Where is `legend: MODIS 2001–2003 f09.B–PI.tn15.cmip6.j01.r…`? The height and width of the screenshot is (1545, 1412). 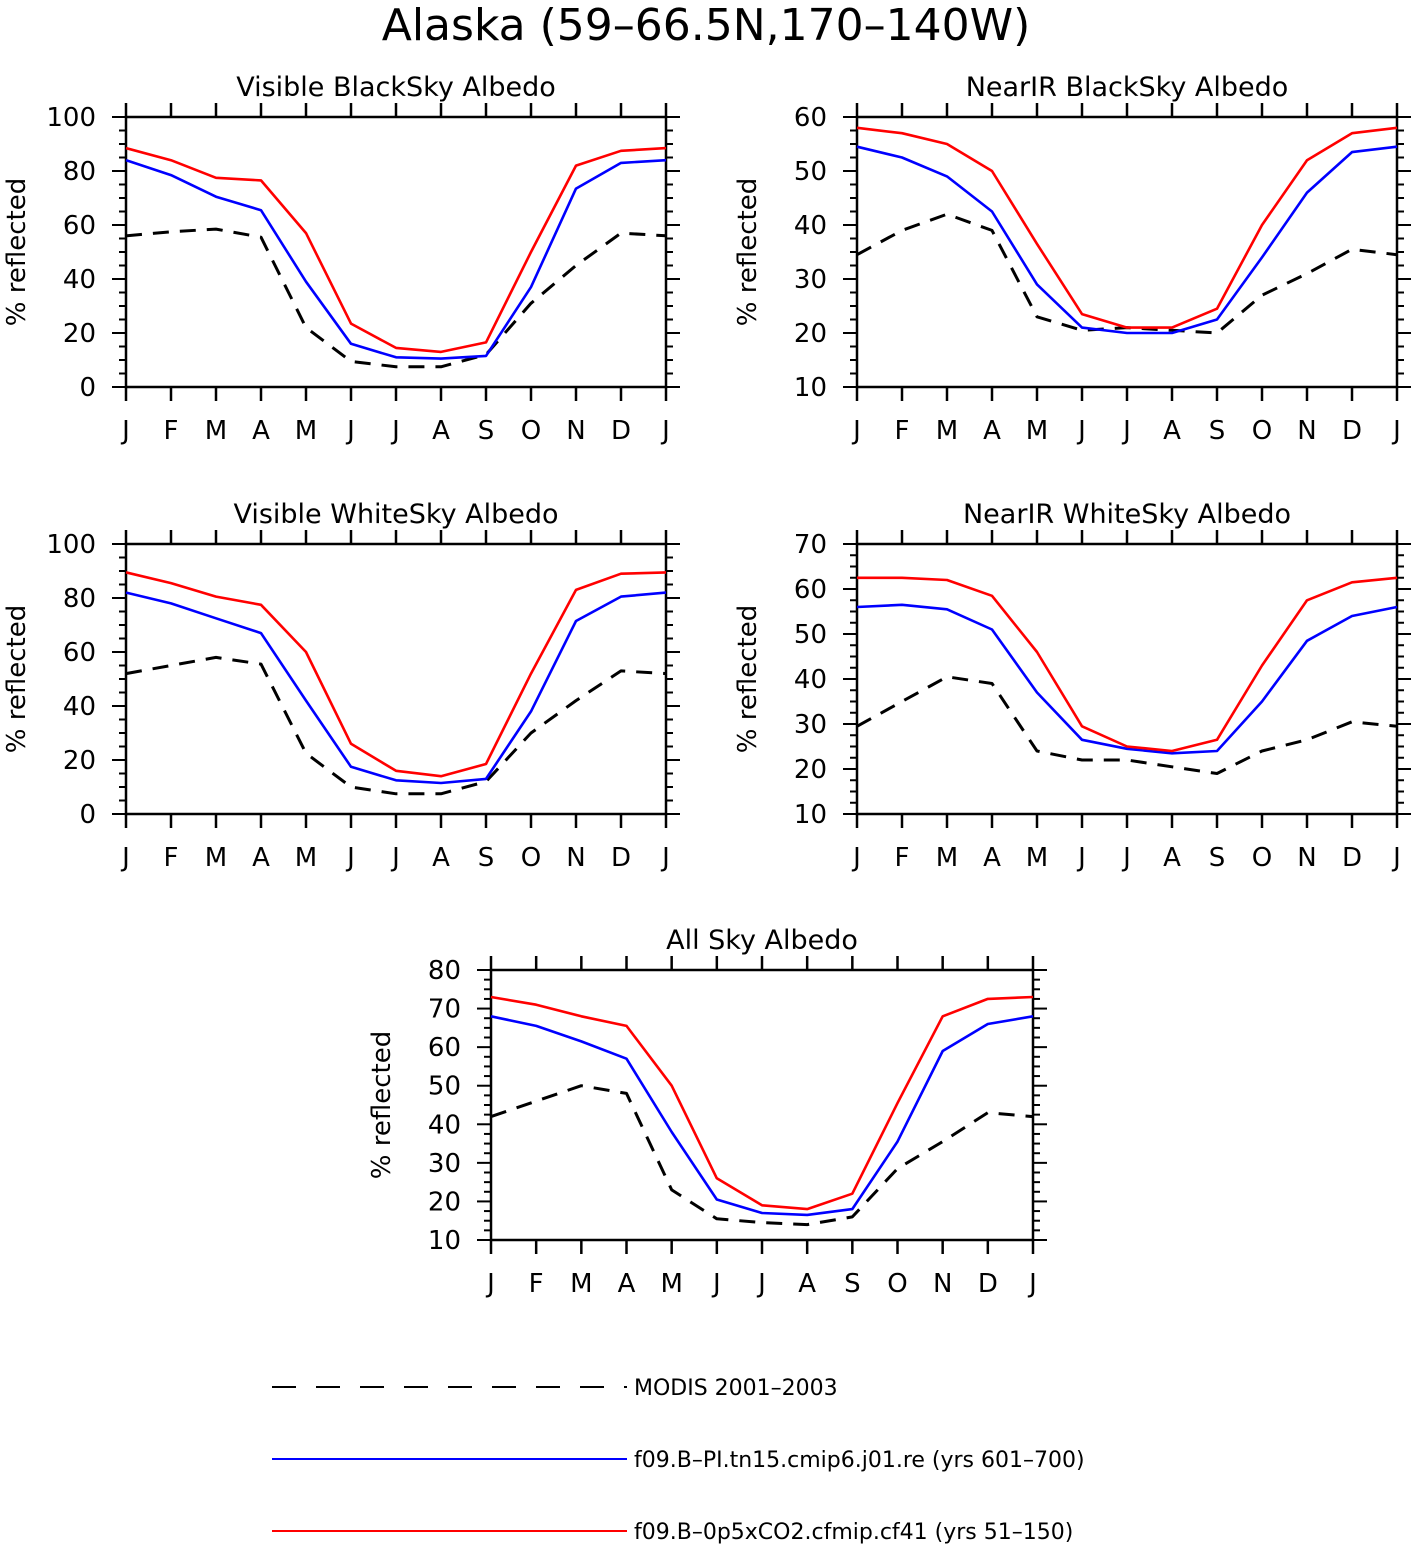
legend: MODIS 2001–2003 f09.B–PI.tn15.cmip6.j01.r… is located at coordinates (678, 1460).